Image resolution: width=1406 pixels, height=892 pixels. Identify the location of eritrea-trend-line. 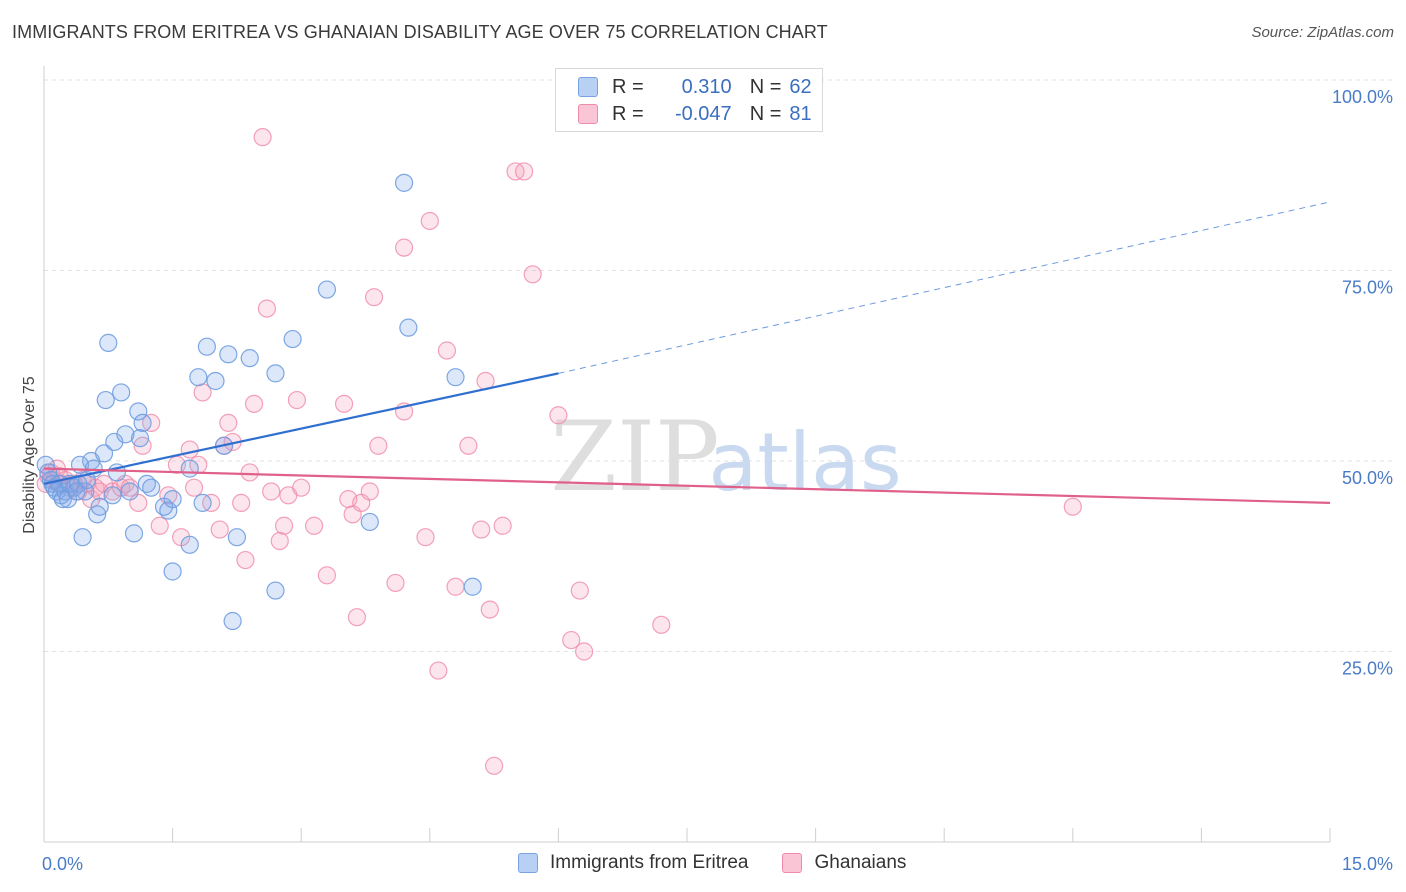
(301, 428).